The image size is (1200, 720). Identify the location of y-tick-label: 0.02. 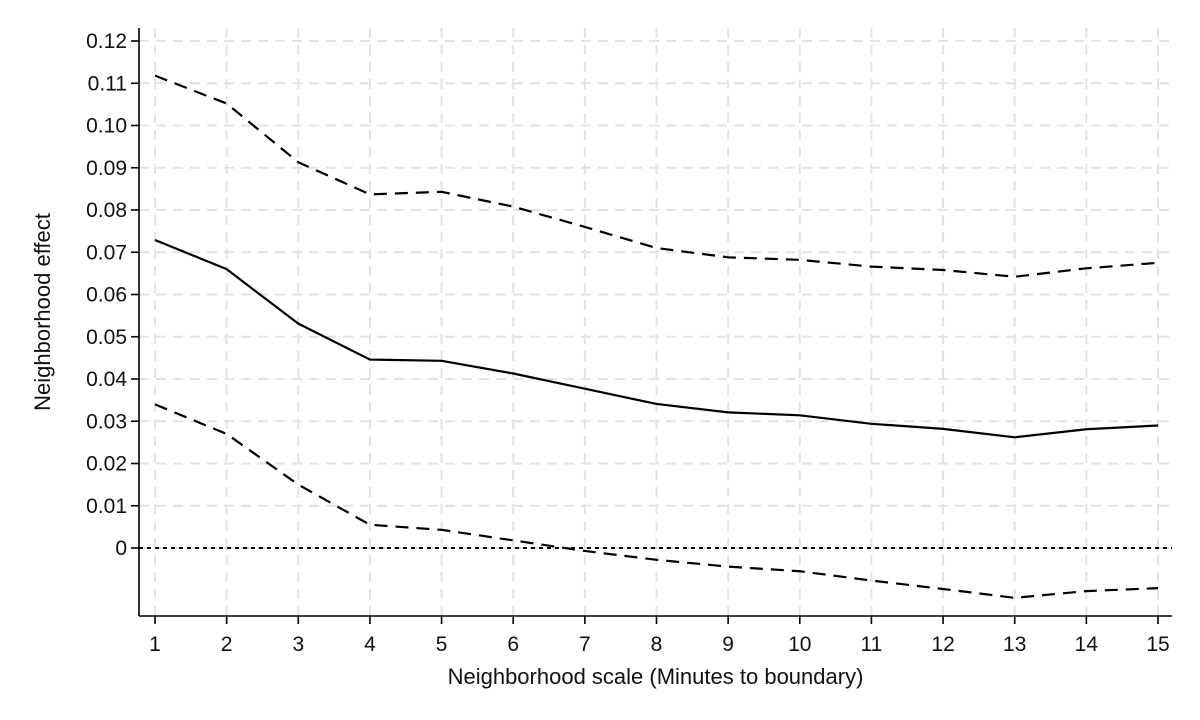
(106, 464).